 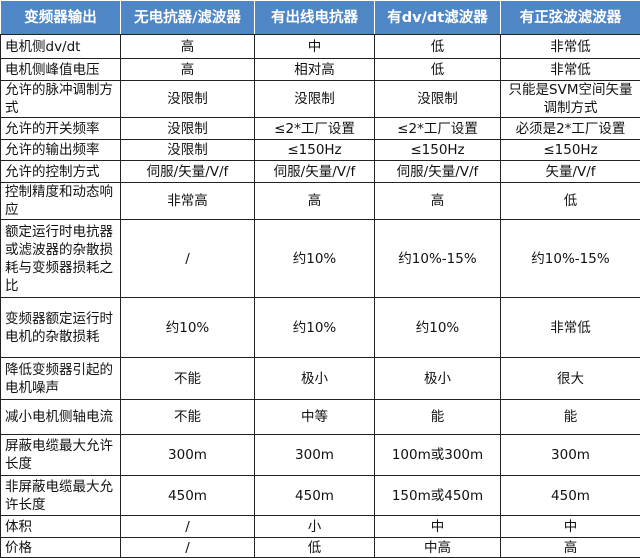 I want to click on header-cell: 有出线电抗器, so click(x=315, y=18).